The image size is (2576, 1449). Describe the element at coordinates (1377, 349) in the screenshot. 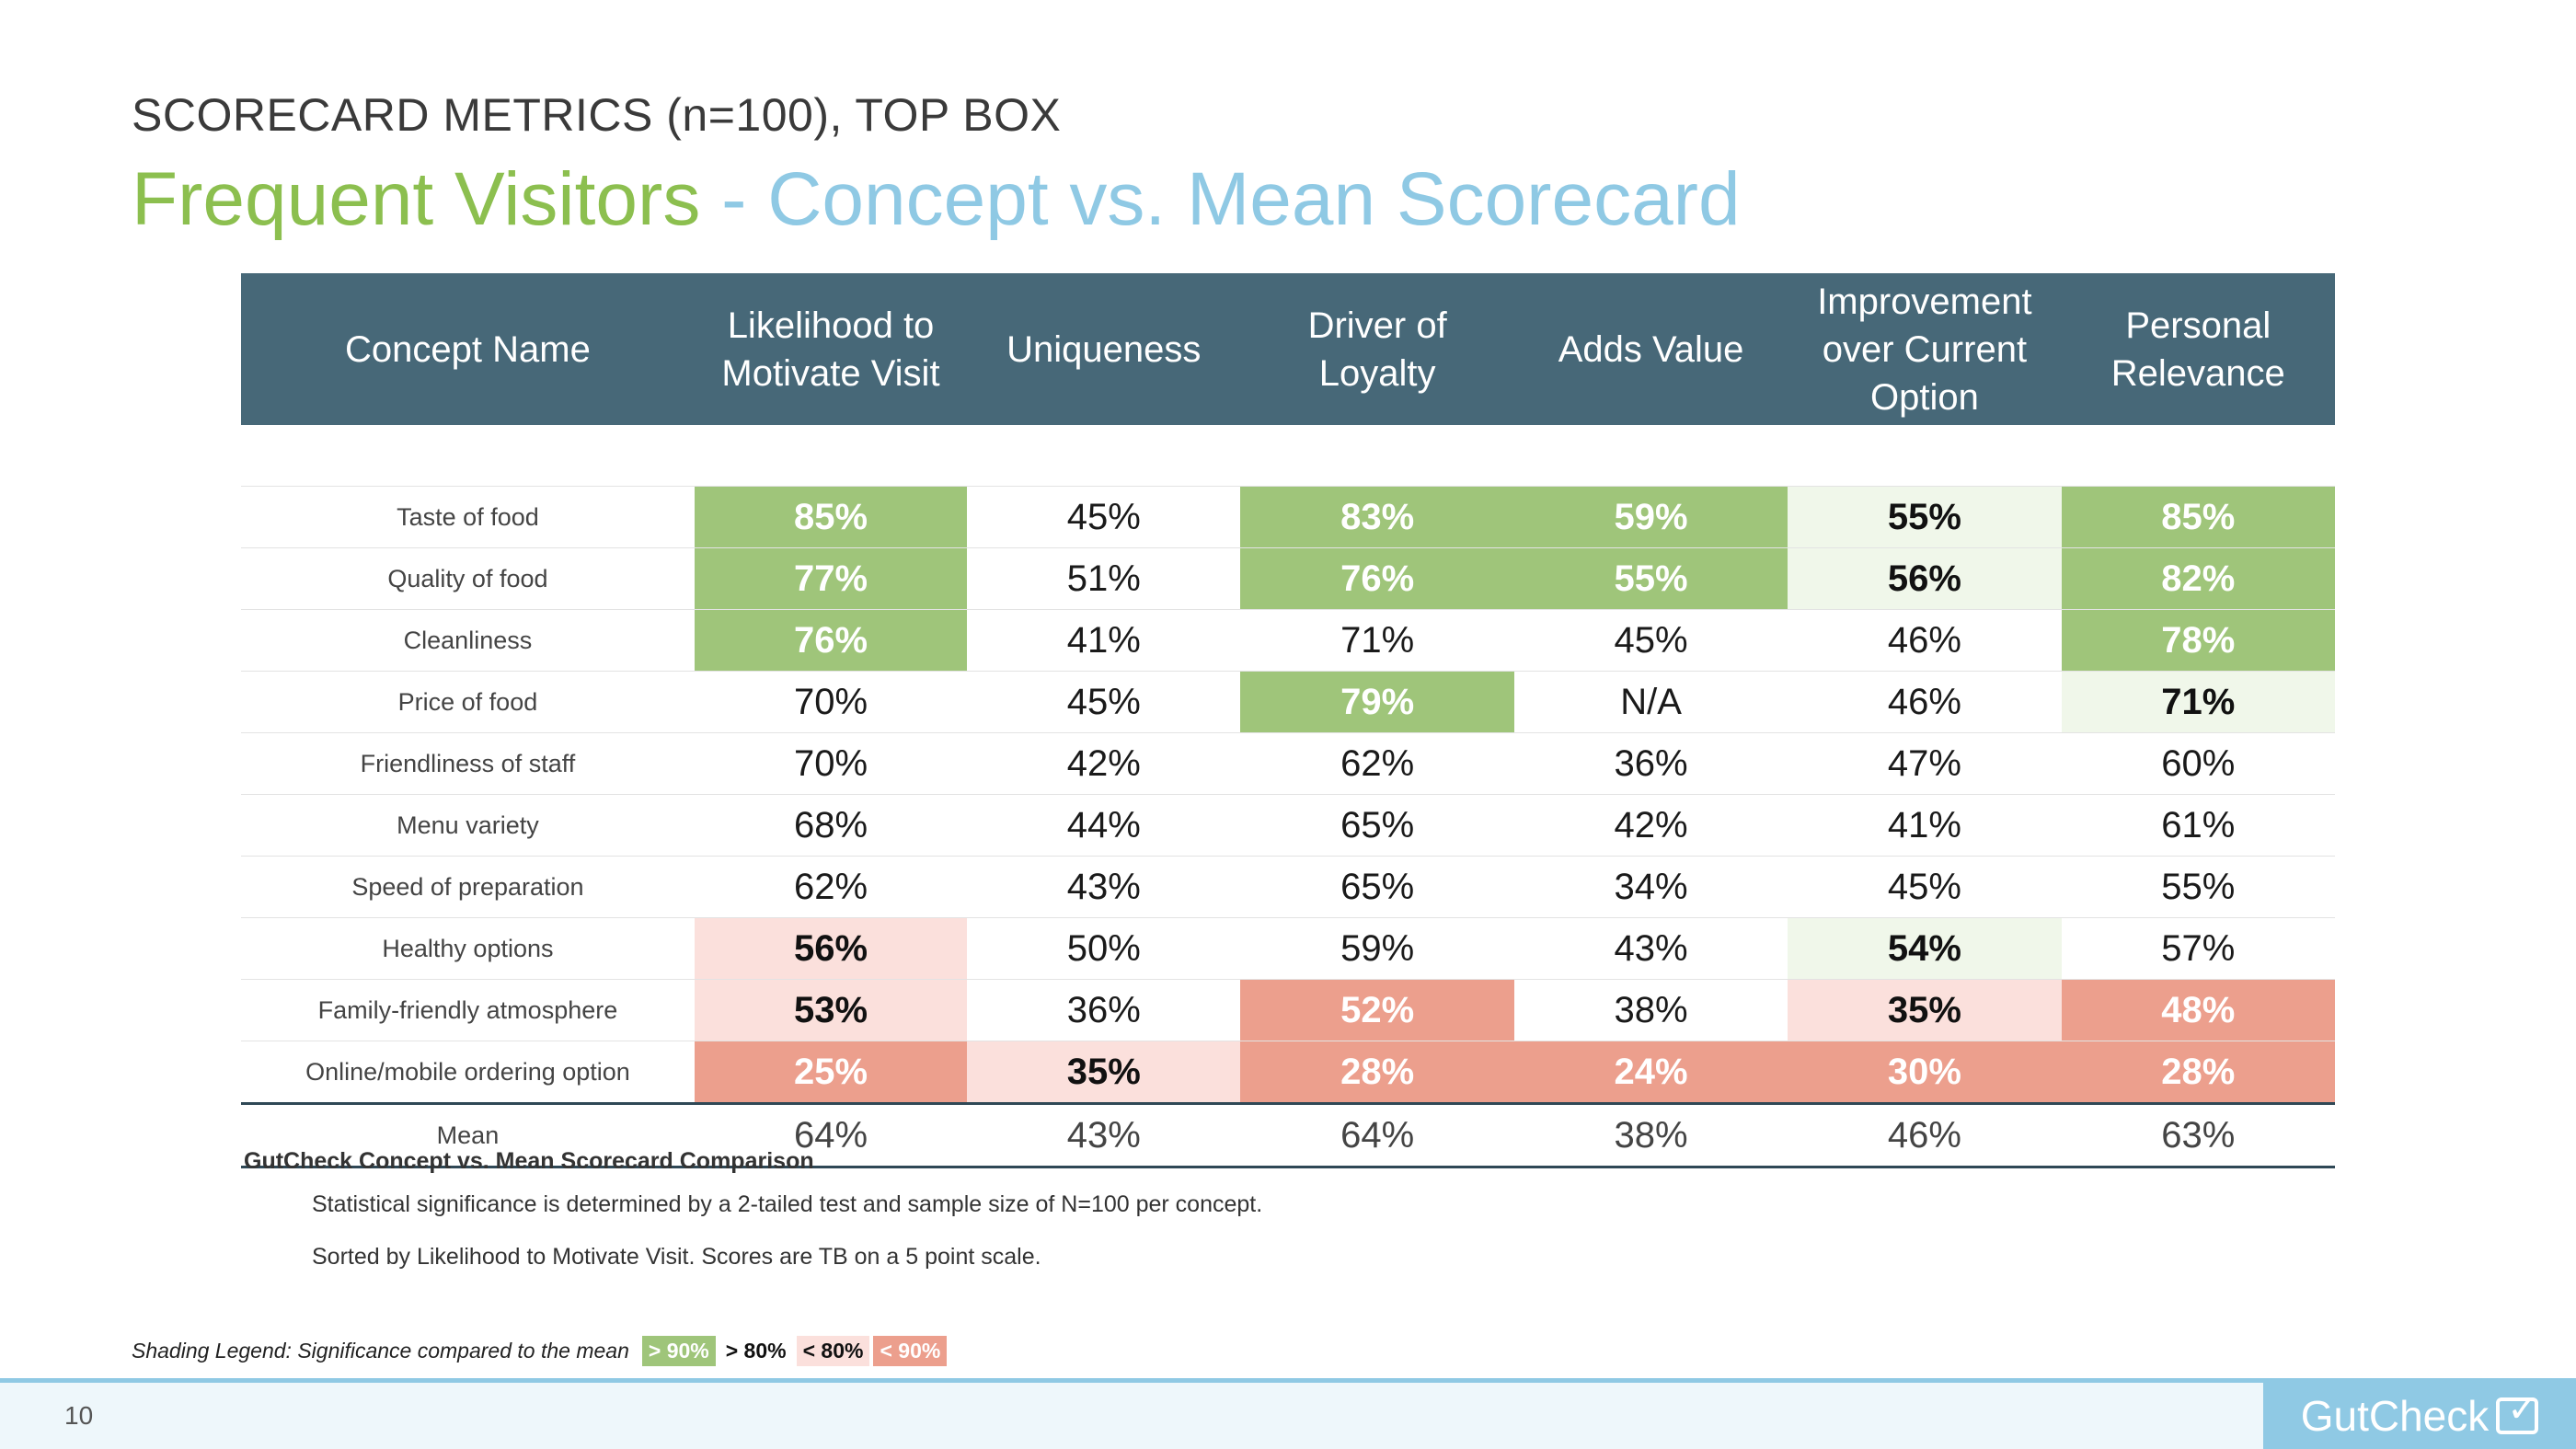

I see `col-header-driver-of-loyalty: Driver of Loyalty` at that location.